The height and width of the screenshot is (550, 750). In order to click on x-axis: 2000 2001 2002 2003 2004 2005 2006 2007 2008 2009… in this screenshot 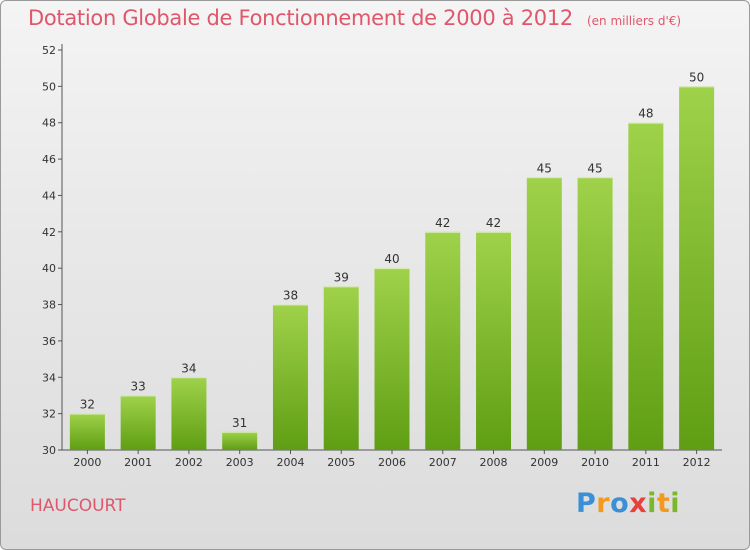, I will do `click(392, 459)`.